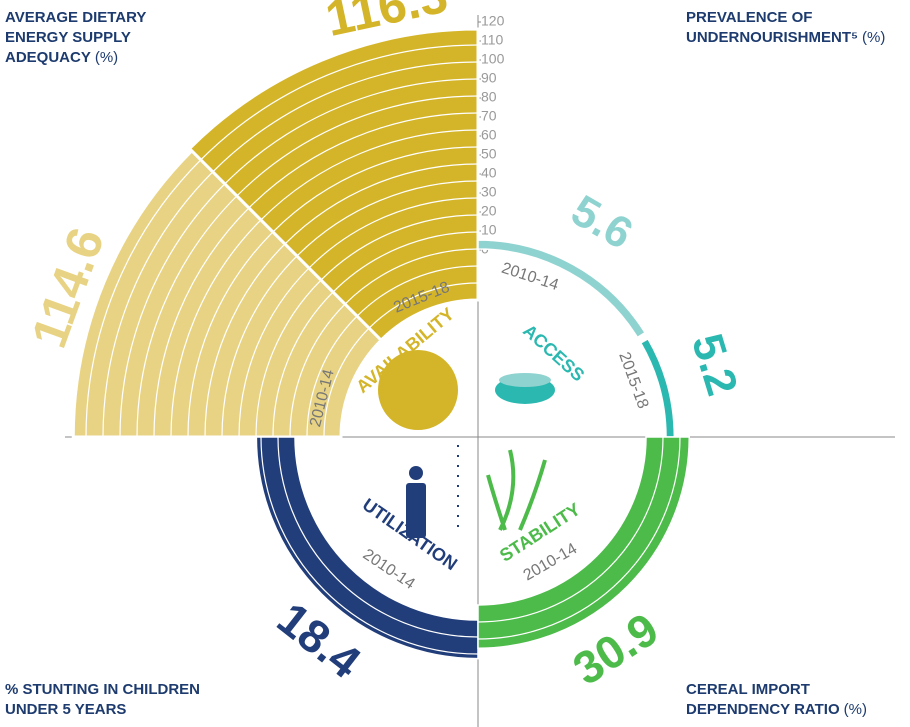  What do you see at coordinates (601, 222) in the screenshot?
I see `value-label: 5.6` at bounding box center [601, 222].